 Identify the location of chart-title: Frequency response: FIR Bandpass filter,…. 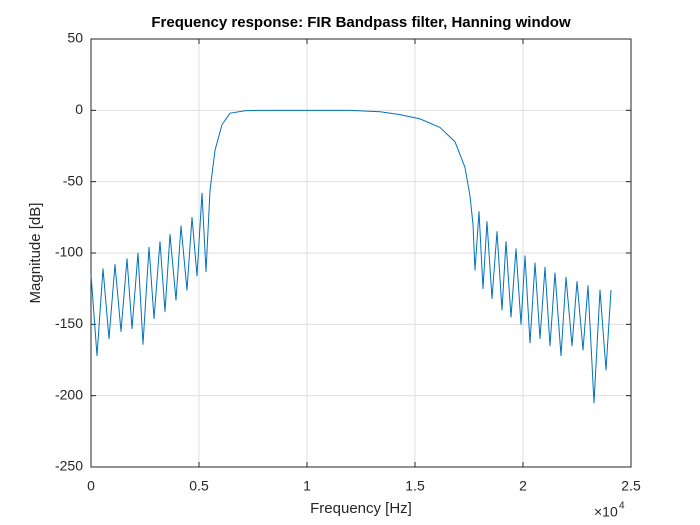
(361, 22).